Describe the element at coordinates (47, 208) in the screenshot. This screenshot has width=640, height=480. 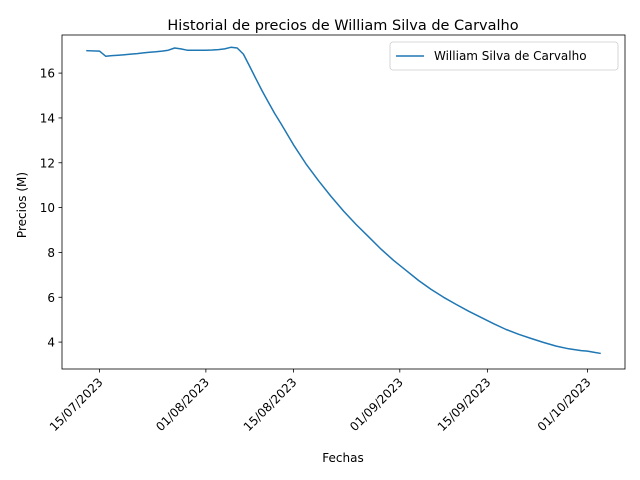
I see `y-tick-label: 10` at that location.